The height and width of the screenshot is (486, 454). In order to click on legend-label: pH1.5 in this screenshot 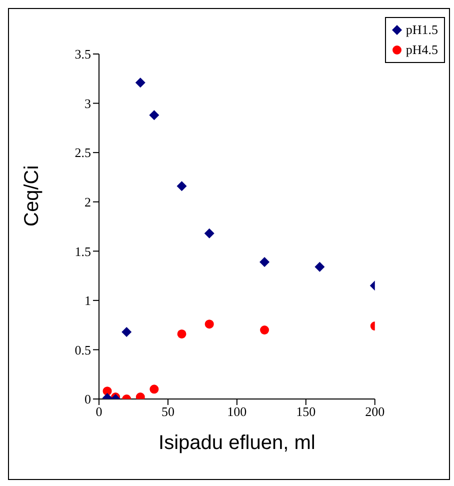, I will do `click(422, 30)`.